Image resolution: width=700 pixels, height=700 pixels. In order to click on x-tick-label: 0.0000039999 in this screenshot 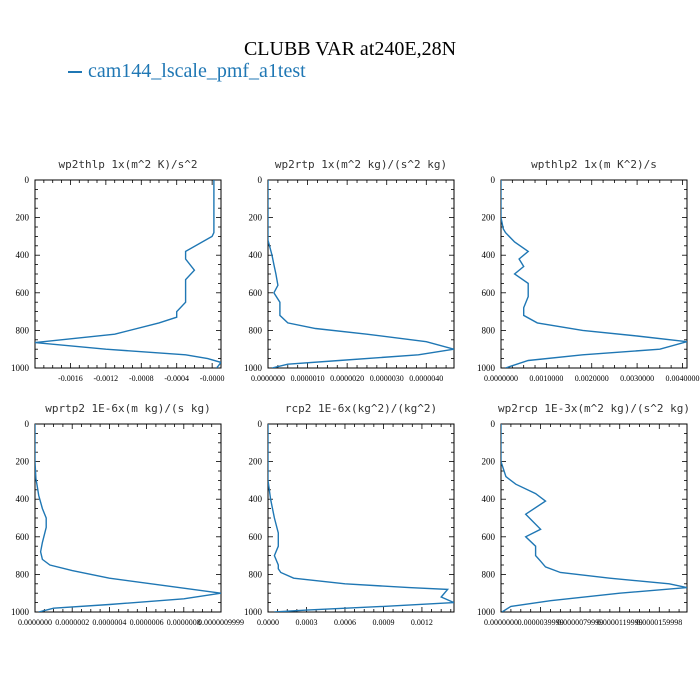, I will do `click(541, 622)`.